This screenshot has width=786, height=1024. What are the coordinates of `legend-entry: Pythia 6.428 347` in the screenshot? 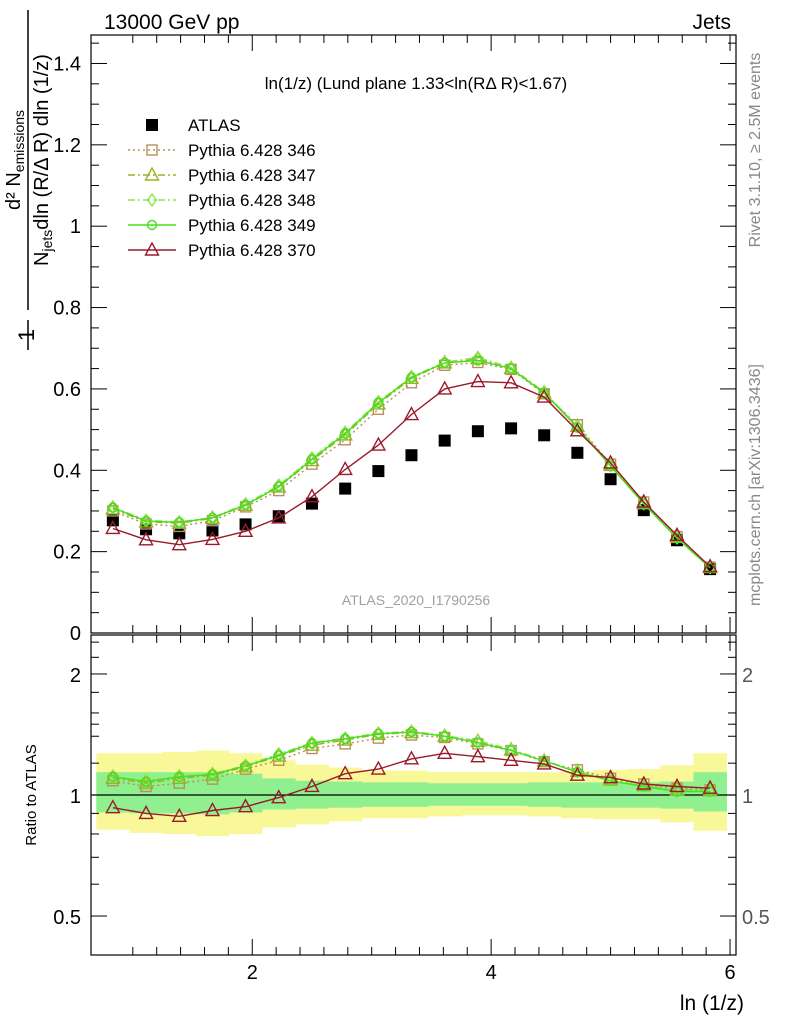 It's located at (222, 175).